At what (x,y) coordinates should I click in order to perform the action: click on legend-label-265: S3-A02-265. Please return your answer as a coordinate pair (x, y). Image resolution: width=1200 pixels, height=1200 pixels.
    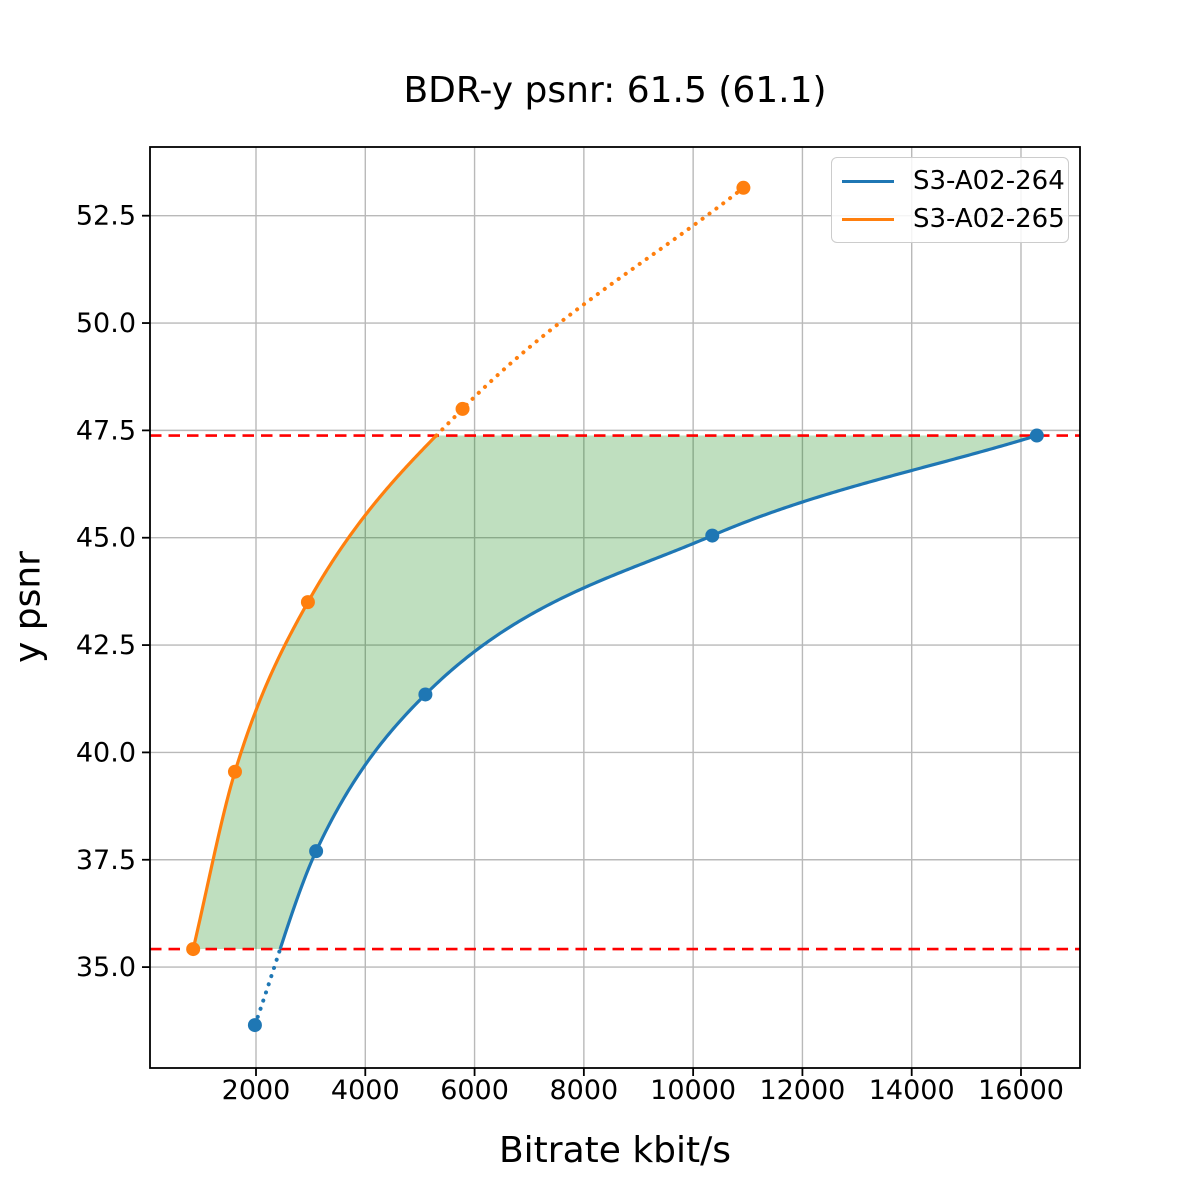
    Looking at the image, I should click on (989, 219).